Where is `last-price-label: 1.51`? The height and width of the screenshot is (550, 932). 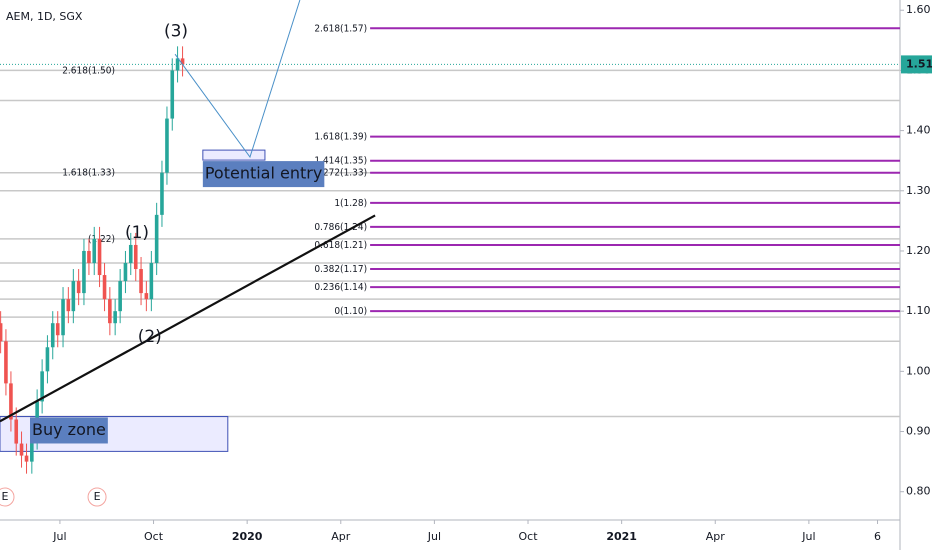 last-price-label: 1.51 is located at coordinates (919, 63).